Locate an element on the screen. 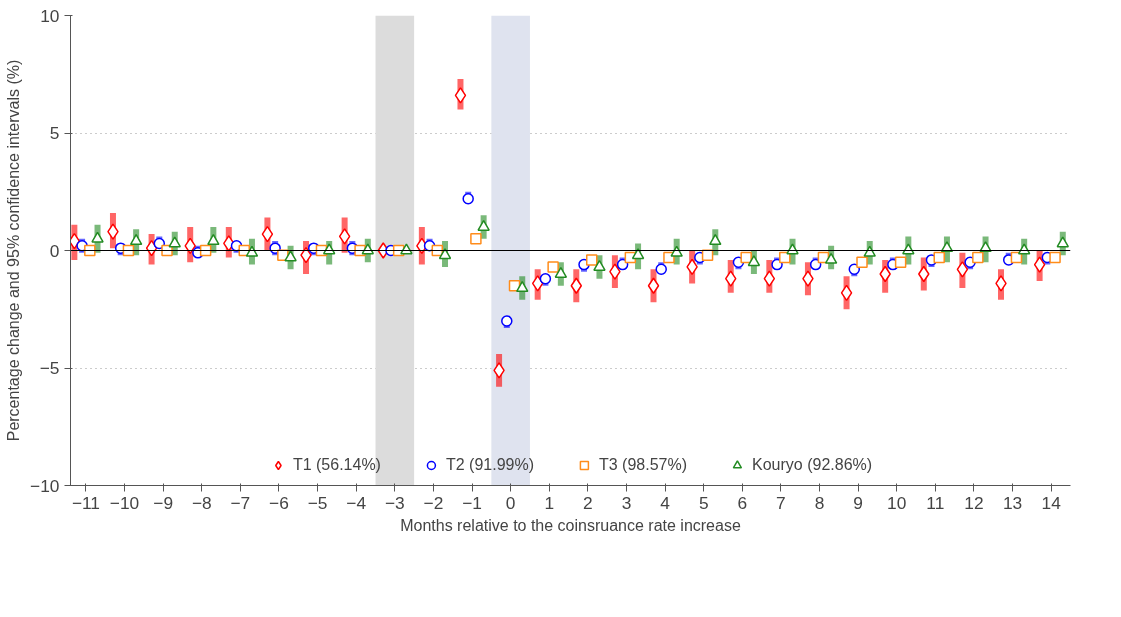 The height and width of the screenshot is (617, 1121). y-tick-label: 0 is located at coordinates (54, 250).